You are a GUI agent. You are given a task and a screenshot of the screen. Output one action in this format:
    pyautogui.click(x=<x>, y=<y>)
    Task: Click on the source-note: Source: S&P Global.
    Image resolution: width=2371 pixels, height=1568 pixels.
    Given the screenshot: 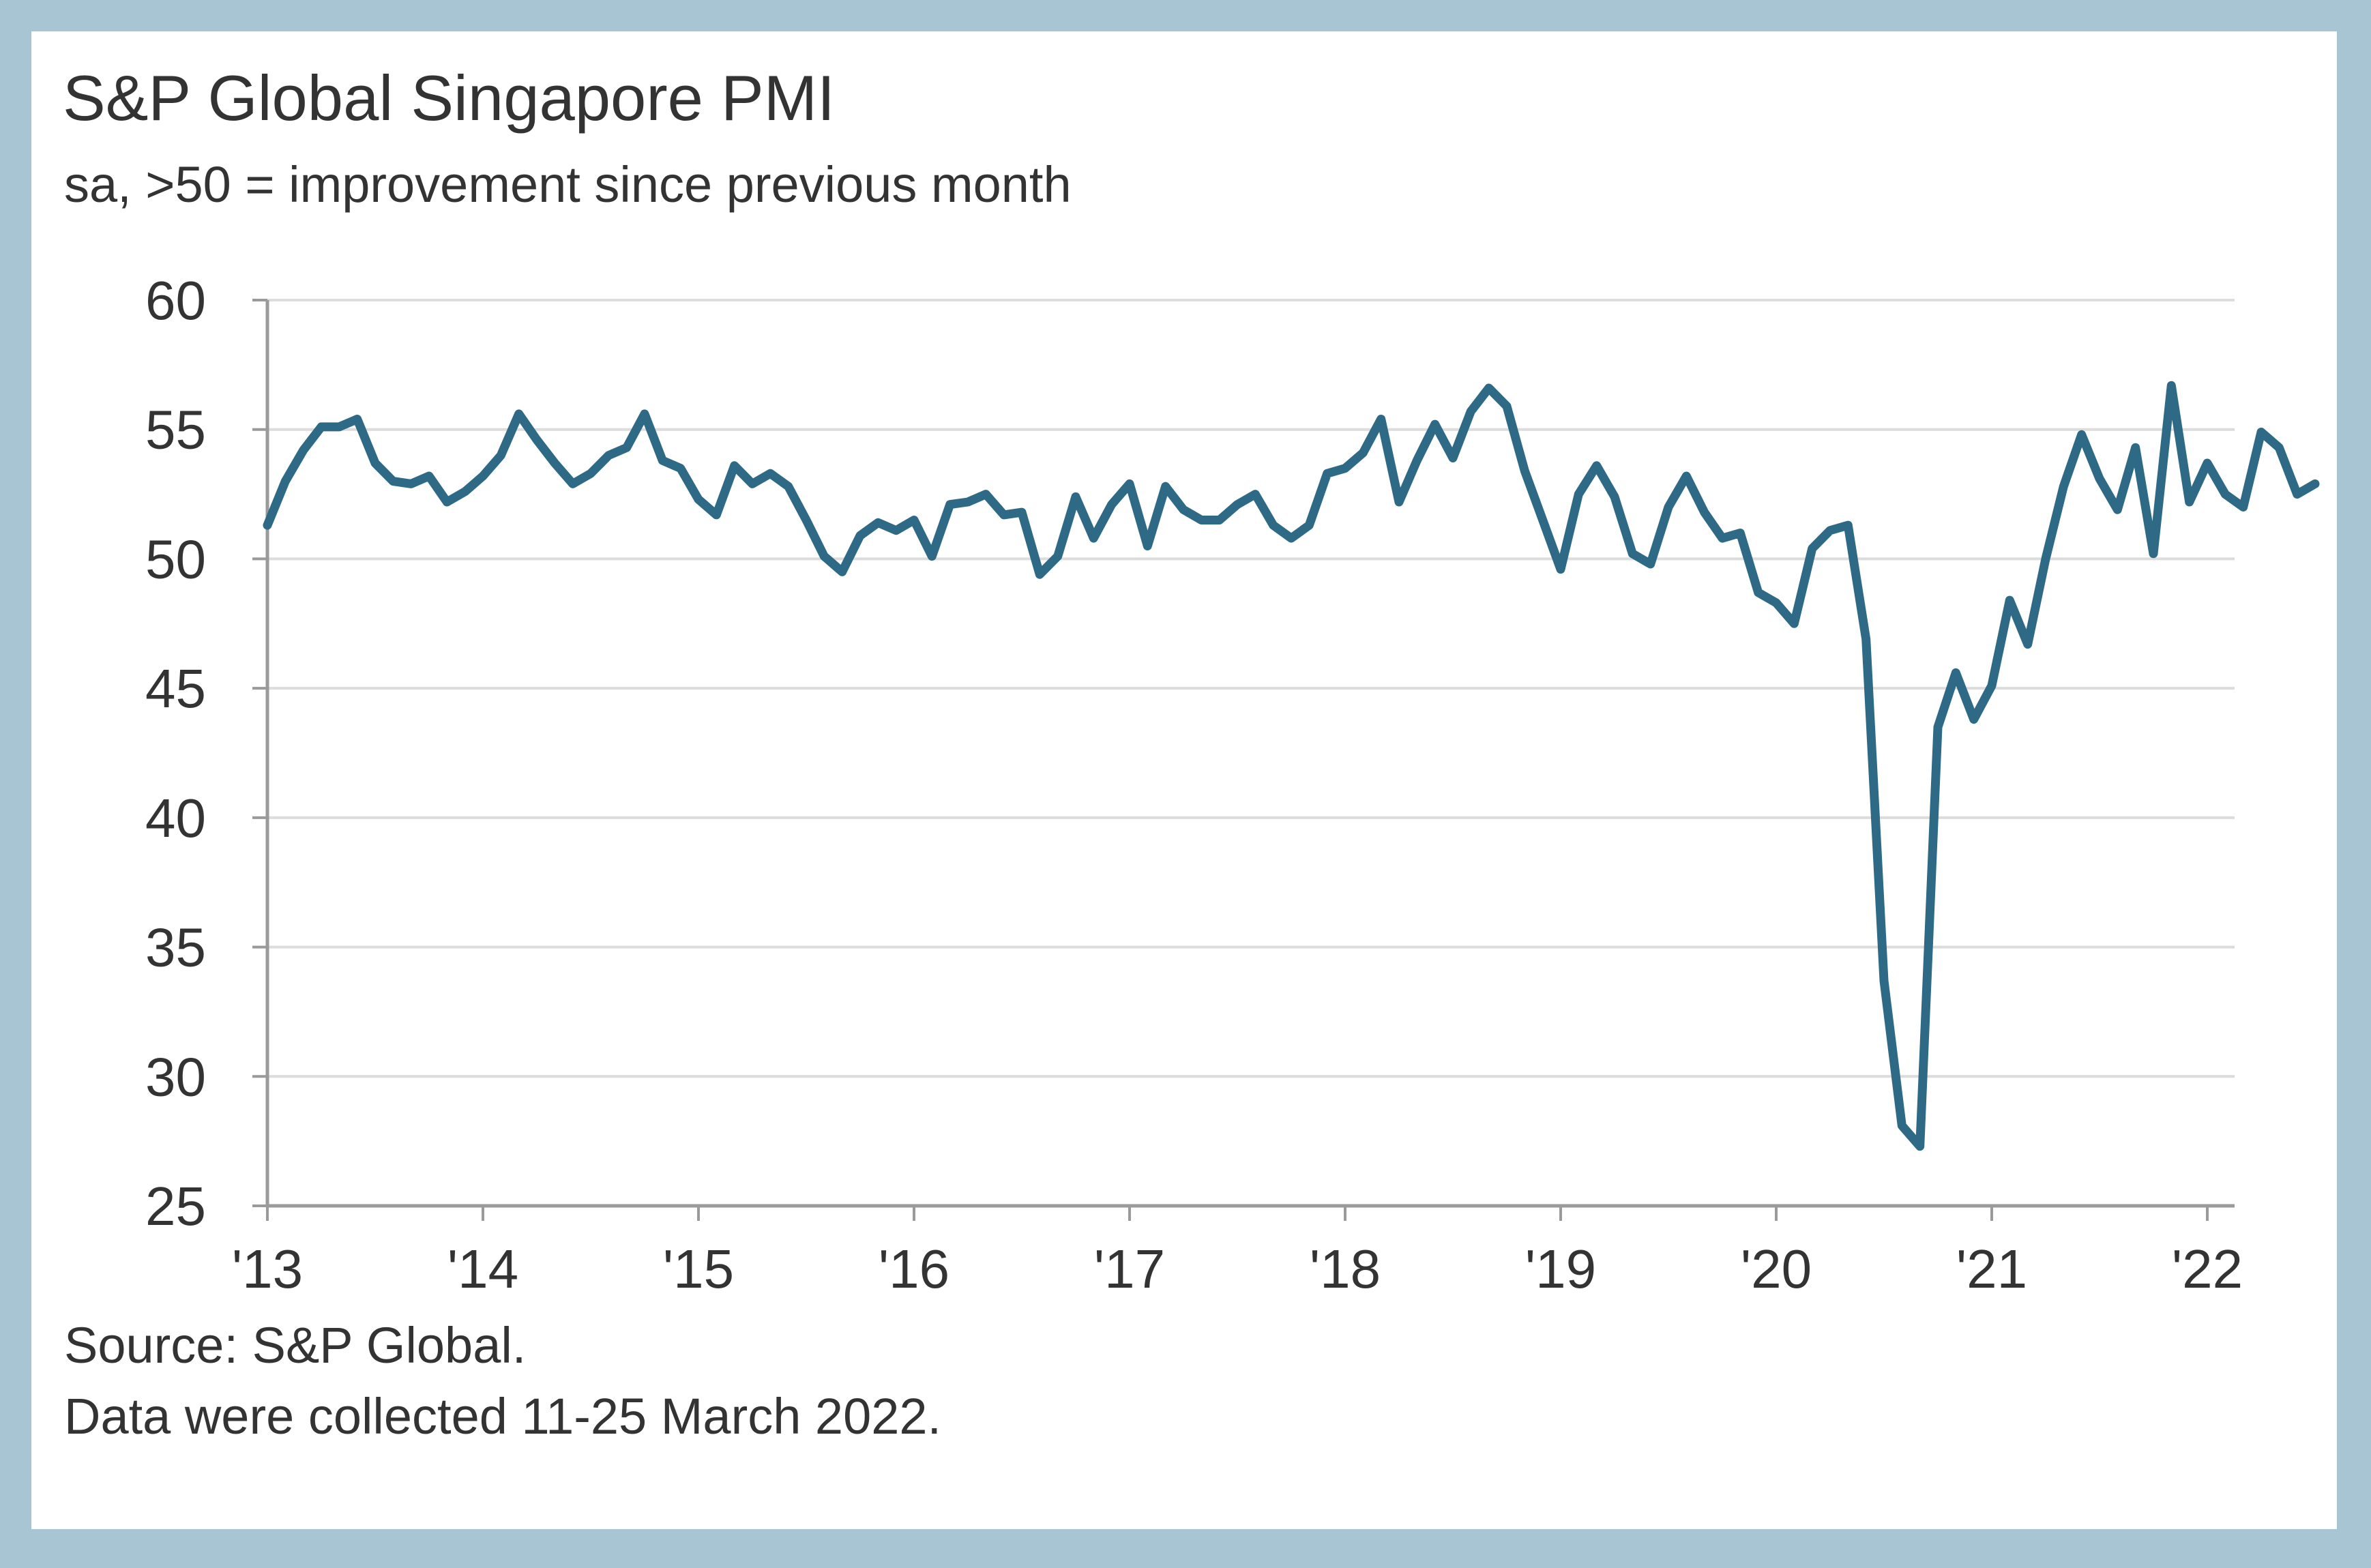 What is the action you would take?
    pyautogui.click(x=295, y=1345)
    